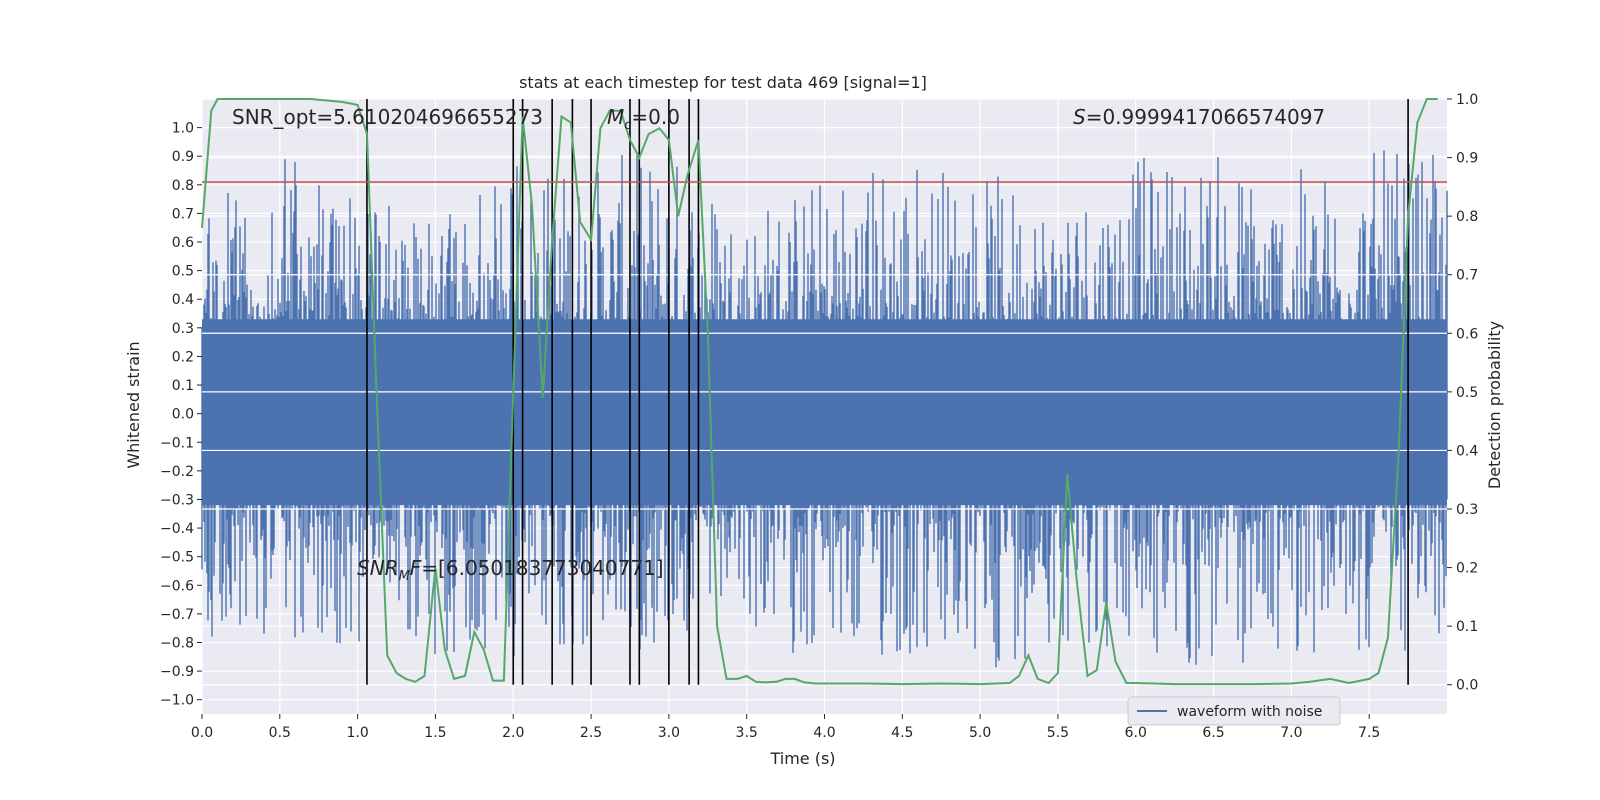 This screenshot has width=1600, height=800. Describe the element at coordinates (177, 500) in the screenshot. I see `y-tick-label: −0.3` at that location.